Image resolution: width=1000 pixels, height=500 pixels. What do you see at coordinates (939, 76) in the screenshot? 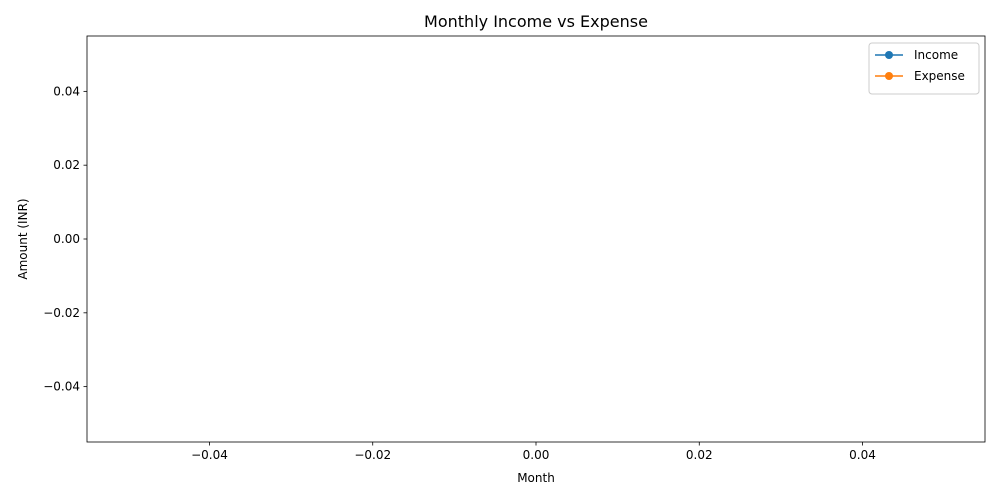
I see `legend-label-expense: Expense` at bounding box center [939, 76].